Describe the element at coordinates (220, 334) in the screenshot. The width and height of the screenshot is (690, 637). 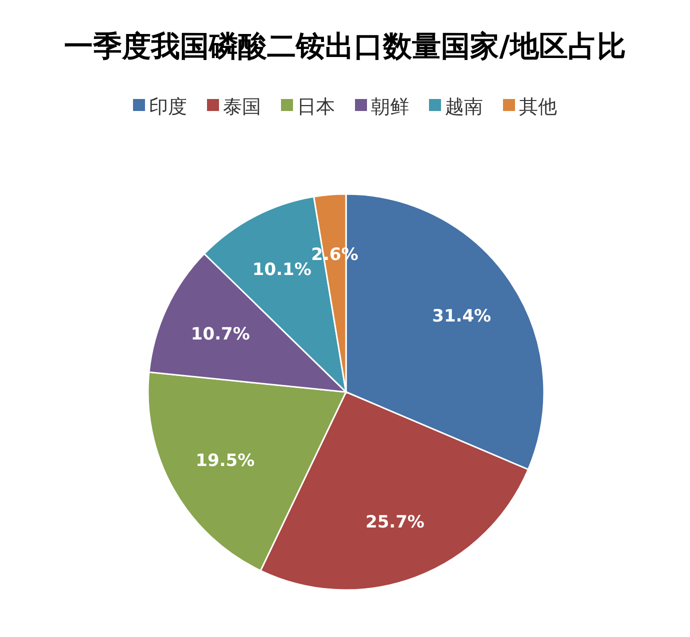
I see `data-label: 10.7%` at that location.